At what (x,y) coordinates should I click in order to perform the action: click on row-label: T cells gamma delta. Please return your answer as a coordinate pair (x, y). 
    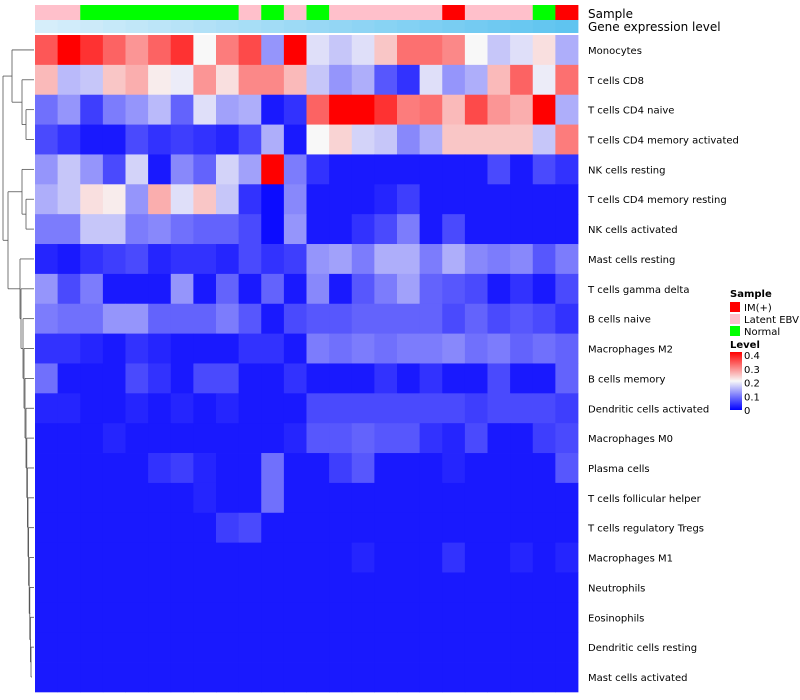
    Looking at the image, I should click on (638, 290).